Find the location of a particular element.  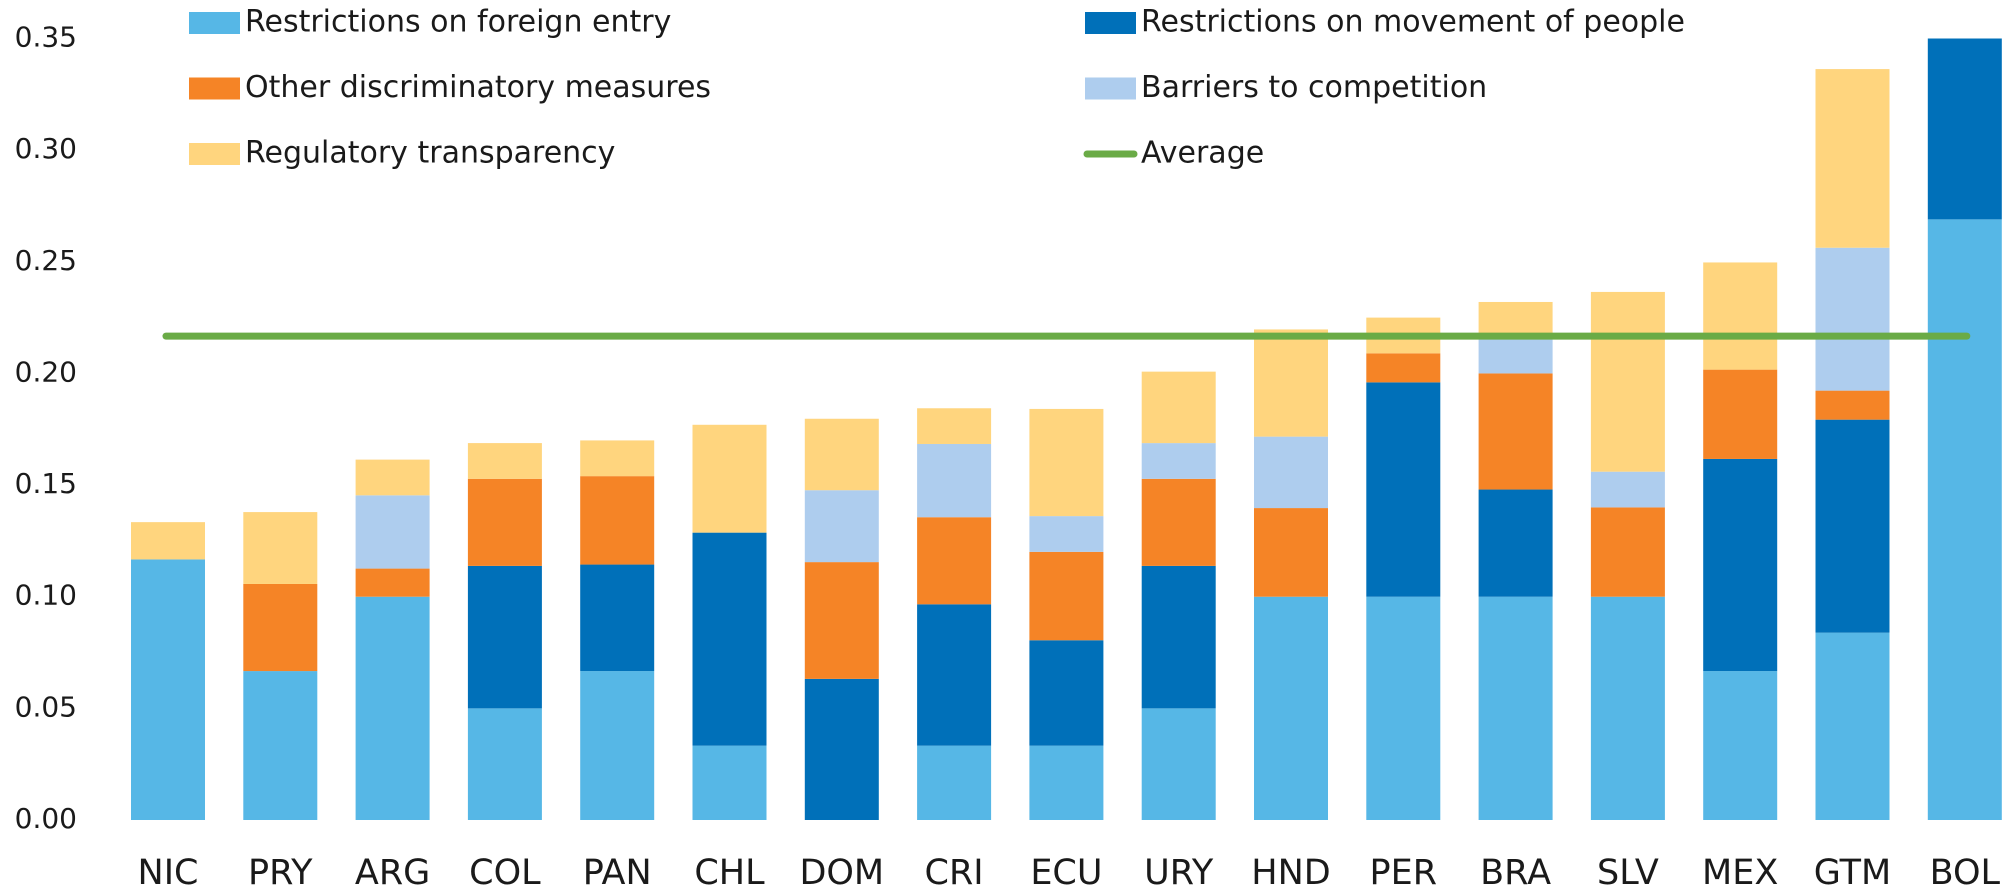

x-tick-label: NIC is located at coordinates (168, 872).